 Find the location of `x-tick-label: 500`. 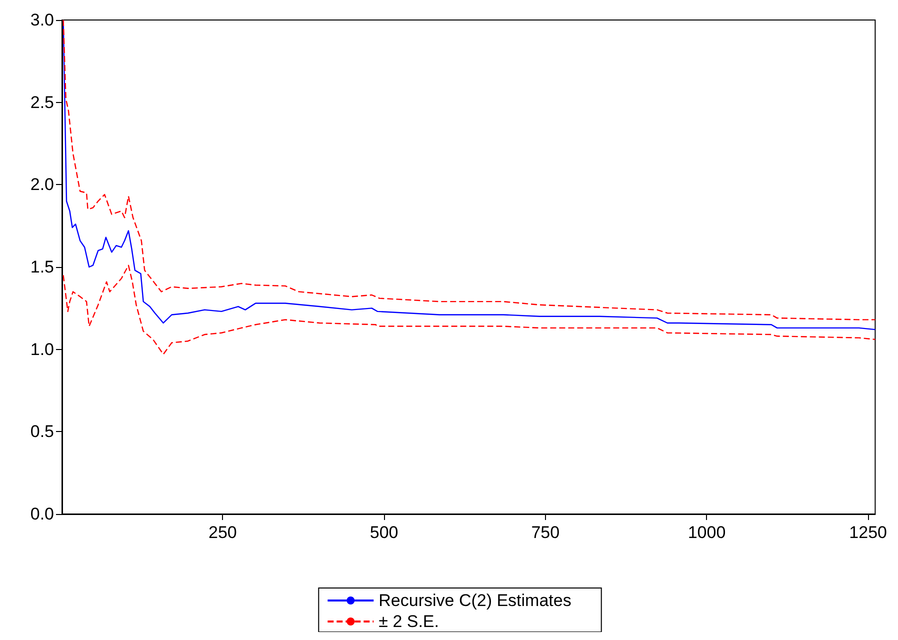

x-tick-label: 500 is located at coordinates (384, 532).